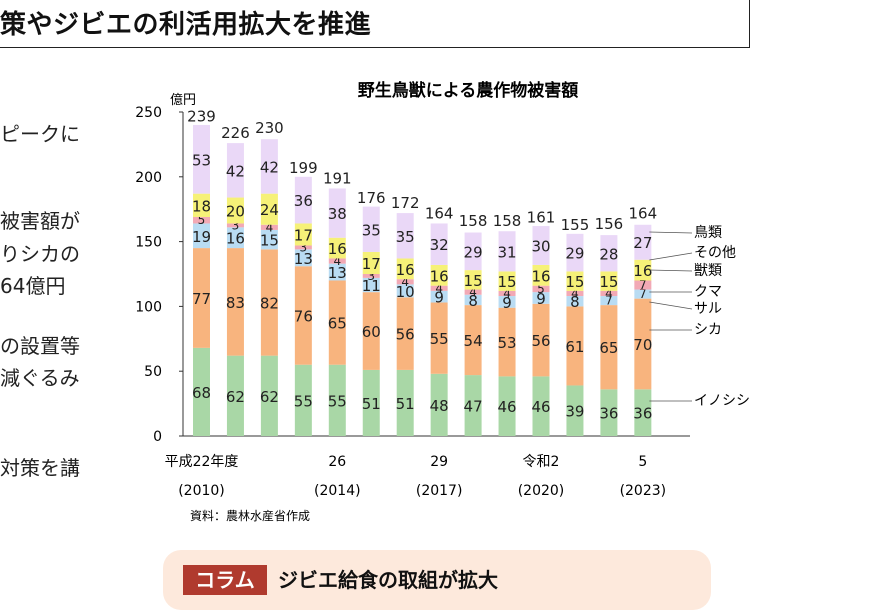 This screenshot has width=875, height=610. I want to click on bar-value-label: 7, so click(643, 285).